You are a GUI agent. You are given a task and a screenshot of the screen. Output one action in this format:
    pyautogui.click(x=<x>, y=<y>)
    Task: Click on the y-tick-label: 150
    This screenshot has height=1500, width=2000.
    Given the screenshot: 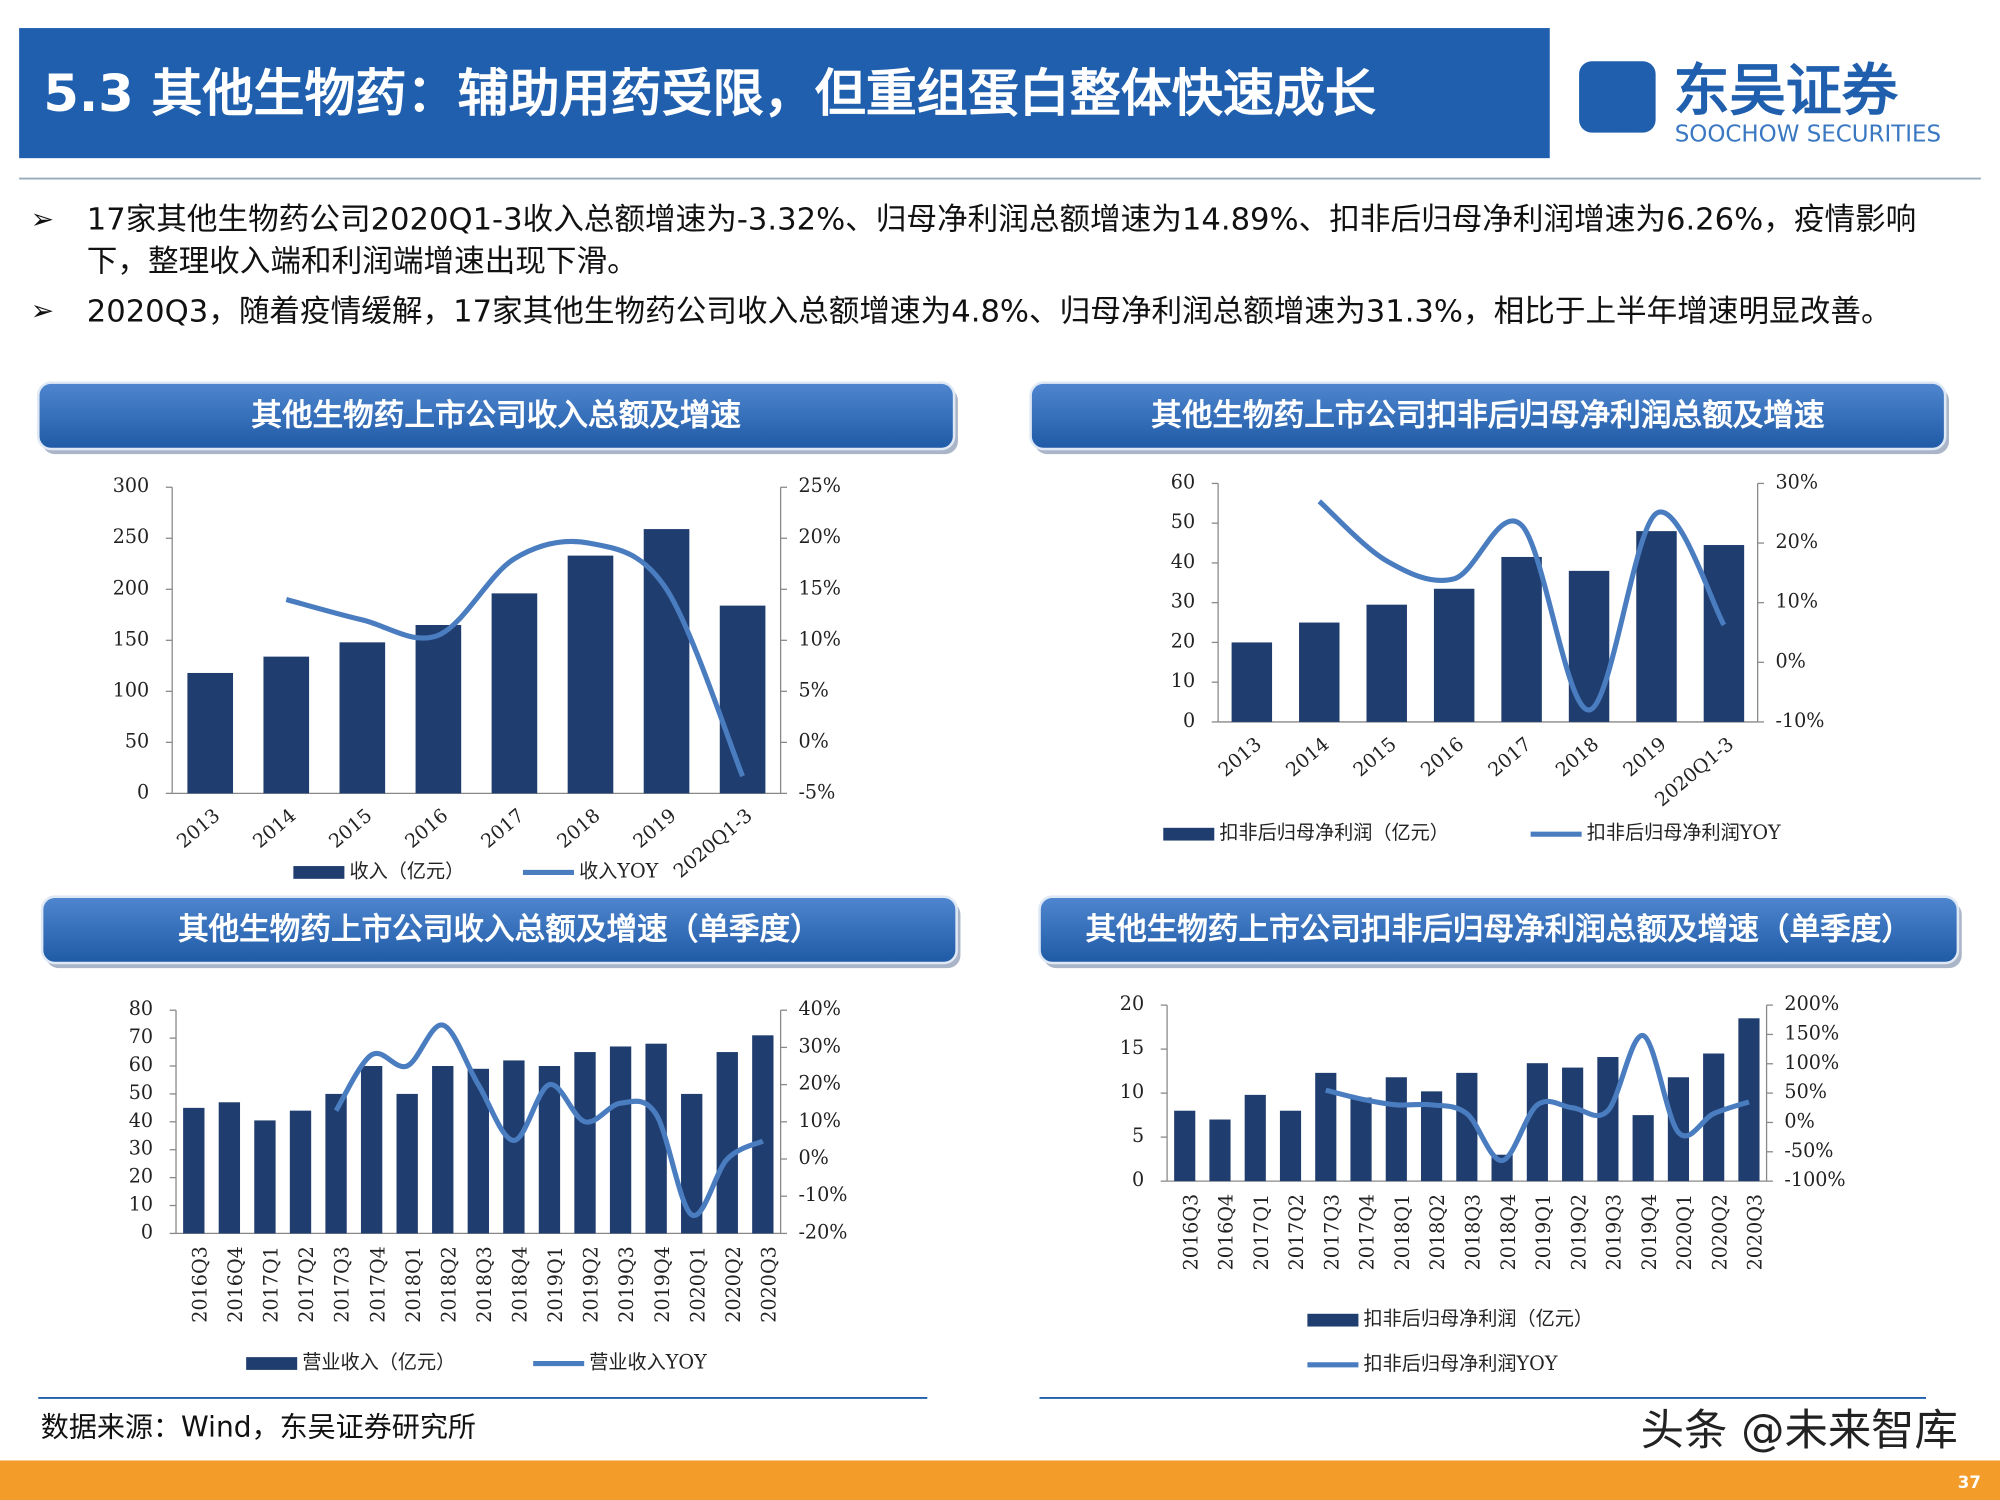 What is the action you would take?
    pyautogui.click(x=131, y=638)
    